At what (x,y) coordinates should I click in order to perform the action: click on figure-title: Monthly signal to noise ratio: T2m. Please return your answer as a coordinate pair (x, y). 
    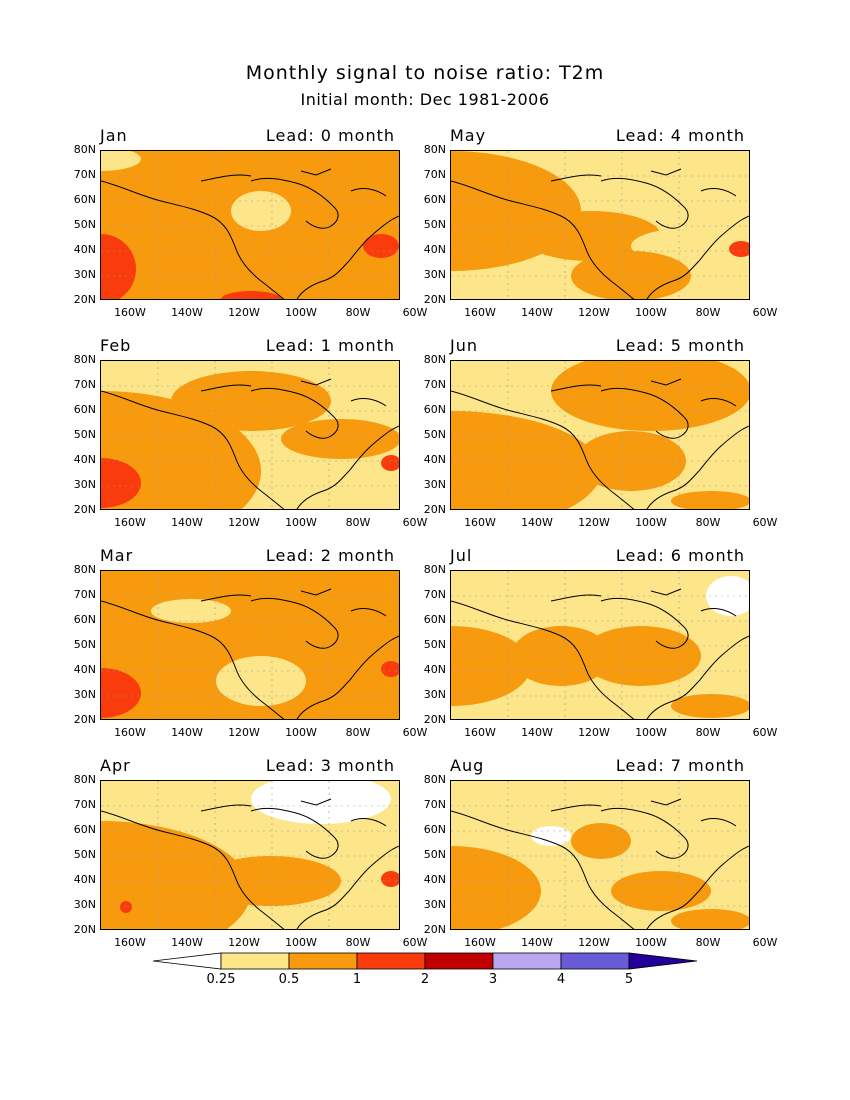
    Looking at the image, I should click on (425, 73).